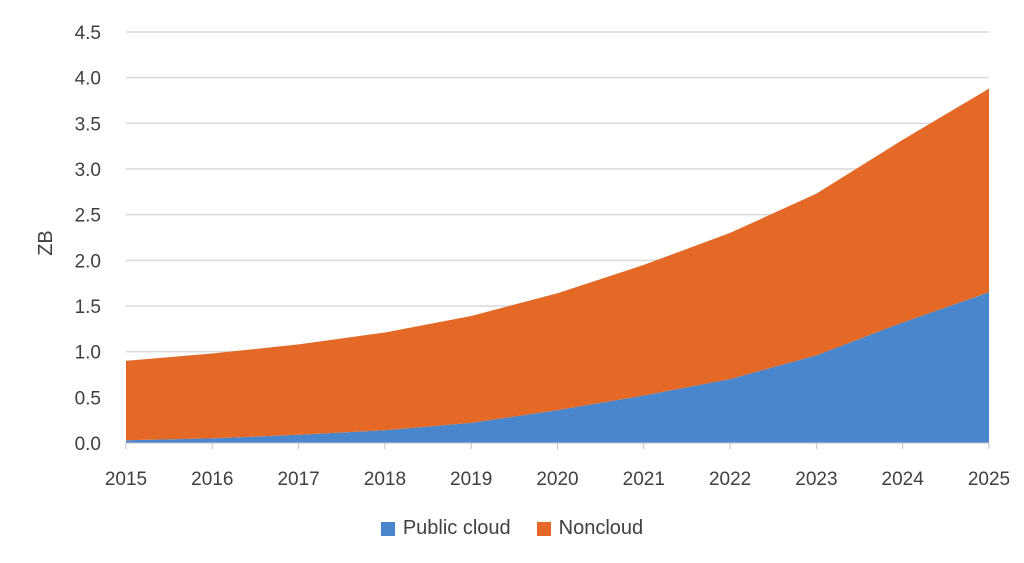 Image resolution: width=1024 pixels, height=563 pixels. What do you see at coordinates (816, 479) in the screenshot?
I see `x-tick-label: 2023` at bounding box center [816, 479].